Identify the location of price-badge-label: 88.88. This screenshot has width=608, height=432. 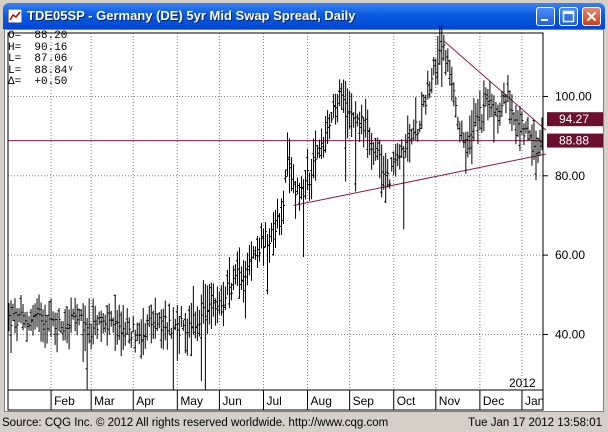
(574, 141).